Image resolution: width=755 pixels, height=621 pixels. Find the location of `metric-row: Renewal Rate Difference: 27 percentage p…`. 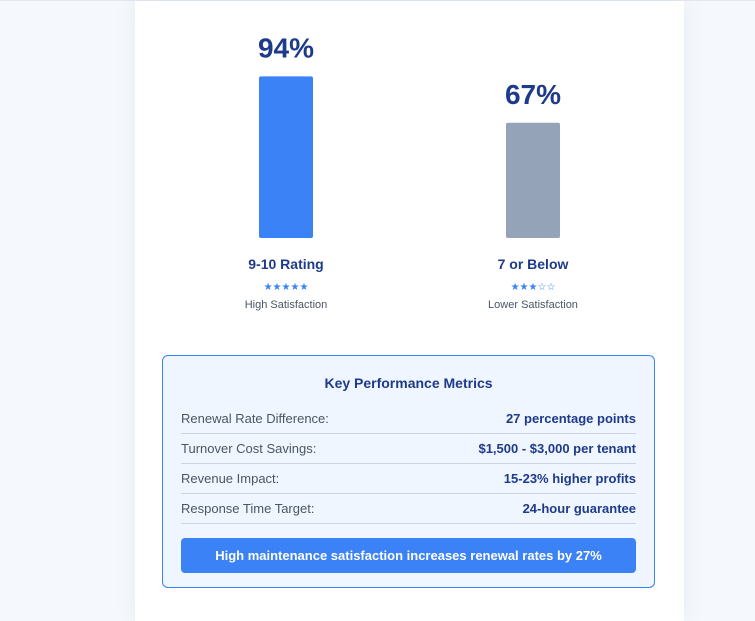

metric-row: Renewal Rate Difference: 27 percentage p… is located at coordinates (408, 419).